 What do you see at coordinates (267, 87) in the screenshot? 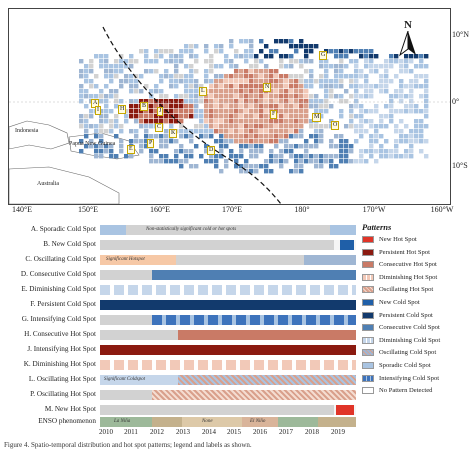
I see `map-letter-n: N` at bounding box center [267, 87].